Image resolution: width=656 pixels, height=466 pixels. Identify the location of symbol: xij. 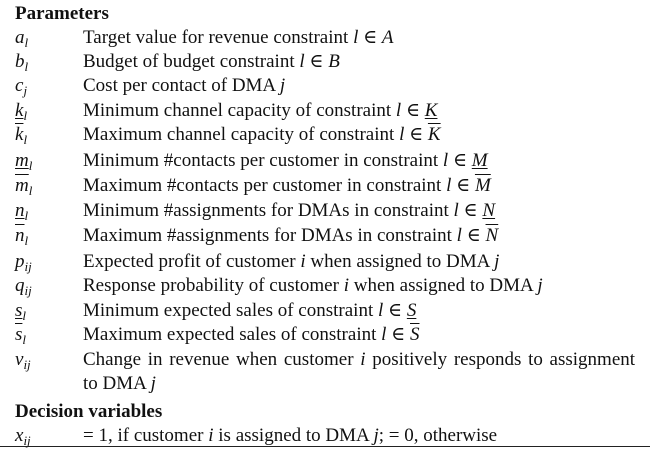
(23, 436).